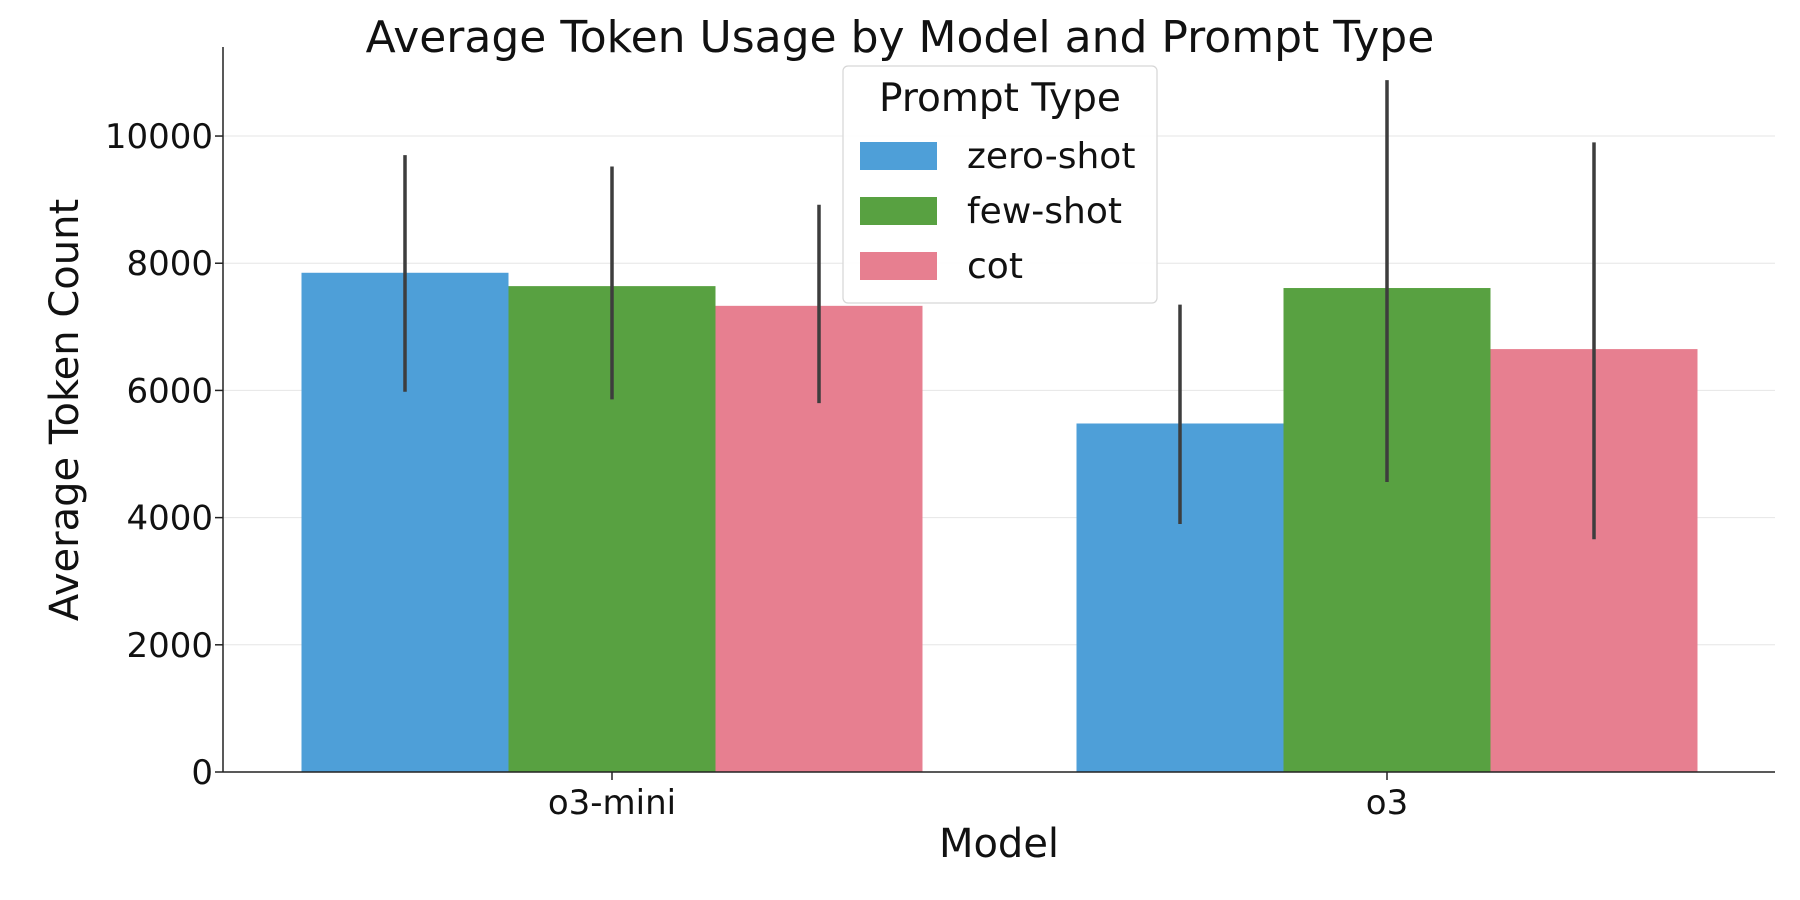  What do you see at coordinates (995, 266) in the screenshot?
I see `legend-label-cot: cot` at bounding box center [995, 266].